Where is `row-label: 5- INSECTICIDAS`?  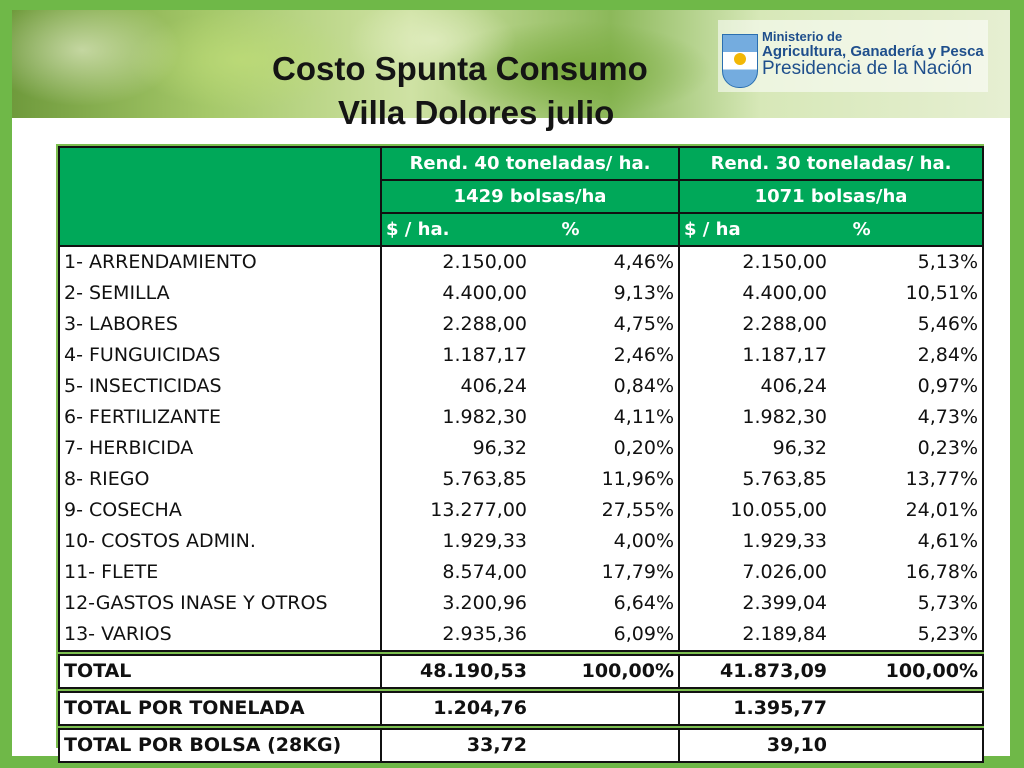 row-label: 5- INSECTICIDAS is located at coordinates (220, 386).